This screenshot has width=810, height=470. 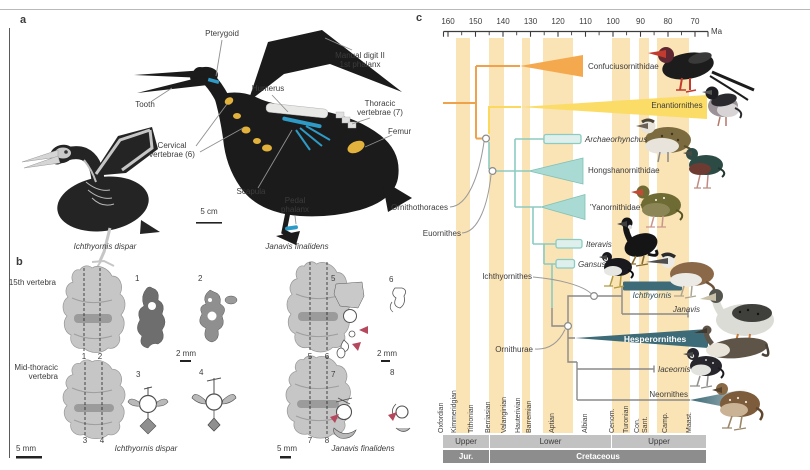 I want to click on stage-berriasian: Berriasian, so click(x=488, y=417).